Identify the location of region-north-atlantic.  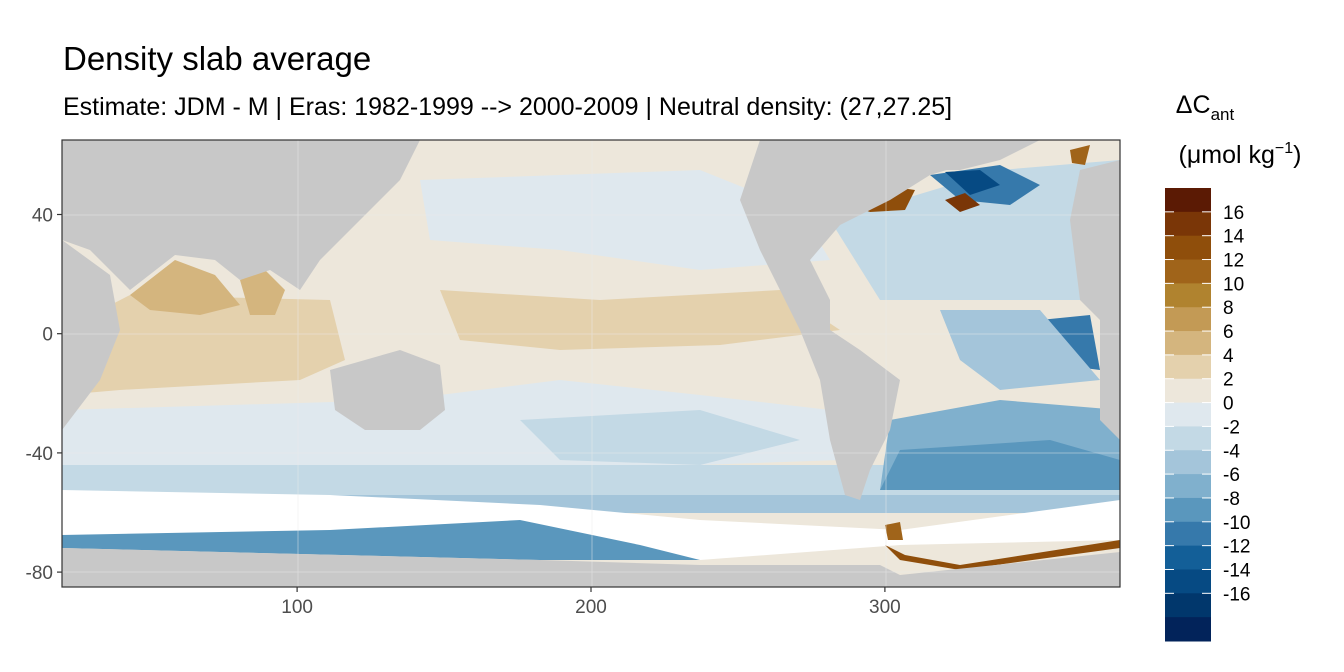
(975, 230).